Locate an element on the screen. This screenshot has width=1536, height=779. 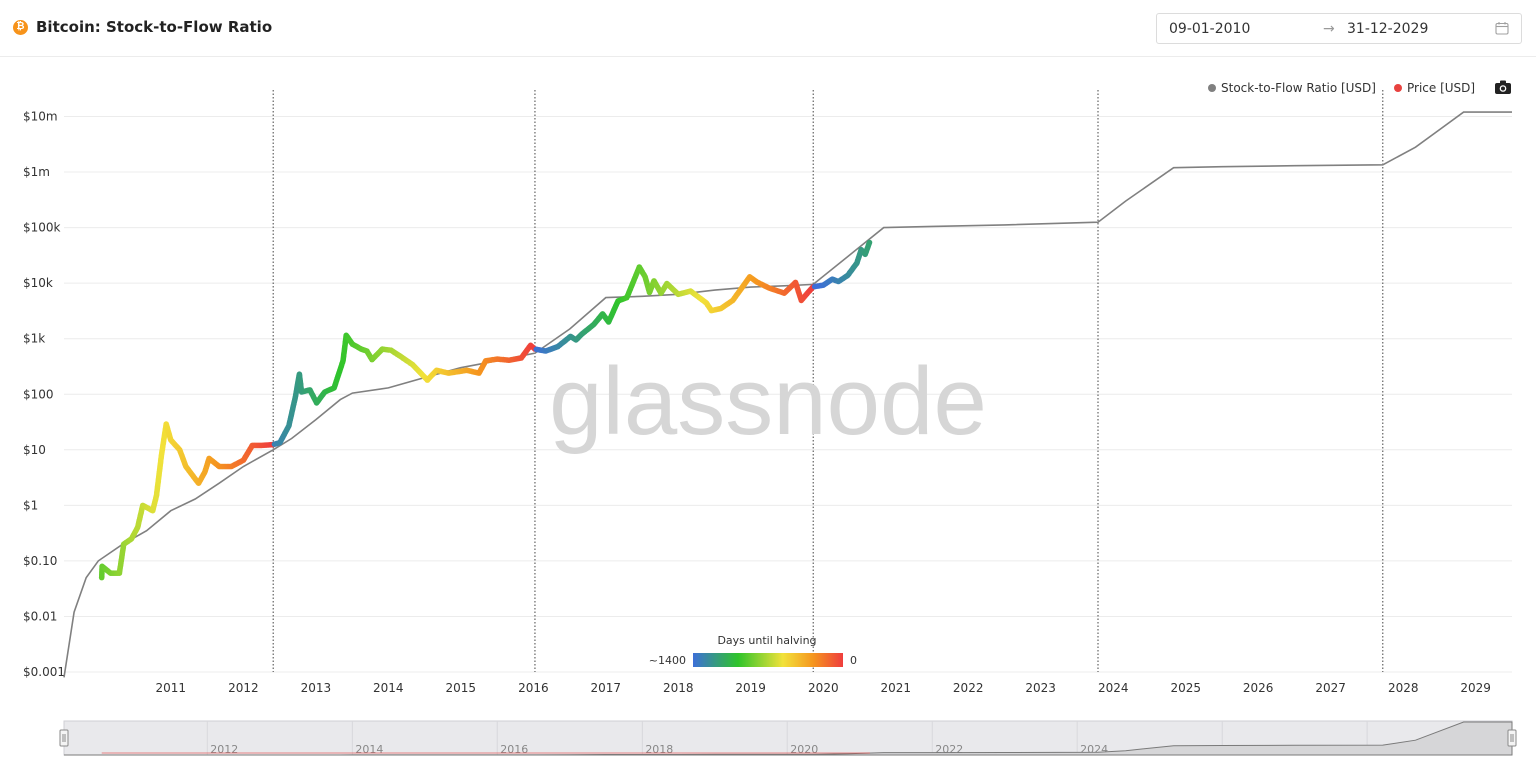
x-tick-label-2017: 2017 is located at coordinates (606, 688).